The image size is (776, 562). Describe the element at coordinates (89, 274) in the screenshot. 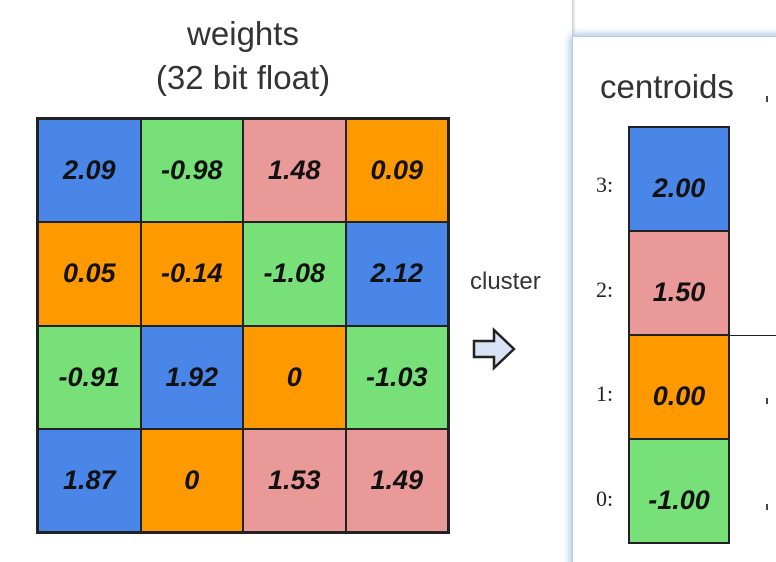

I see `weight-cell: 0.05` at that location.